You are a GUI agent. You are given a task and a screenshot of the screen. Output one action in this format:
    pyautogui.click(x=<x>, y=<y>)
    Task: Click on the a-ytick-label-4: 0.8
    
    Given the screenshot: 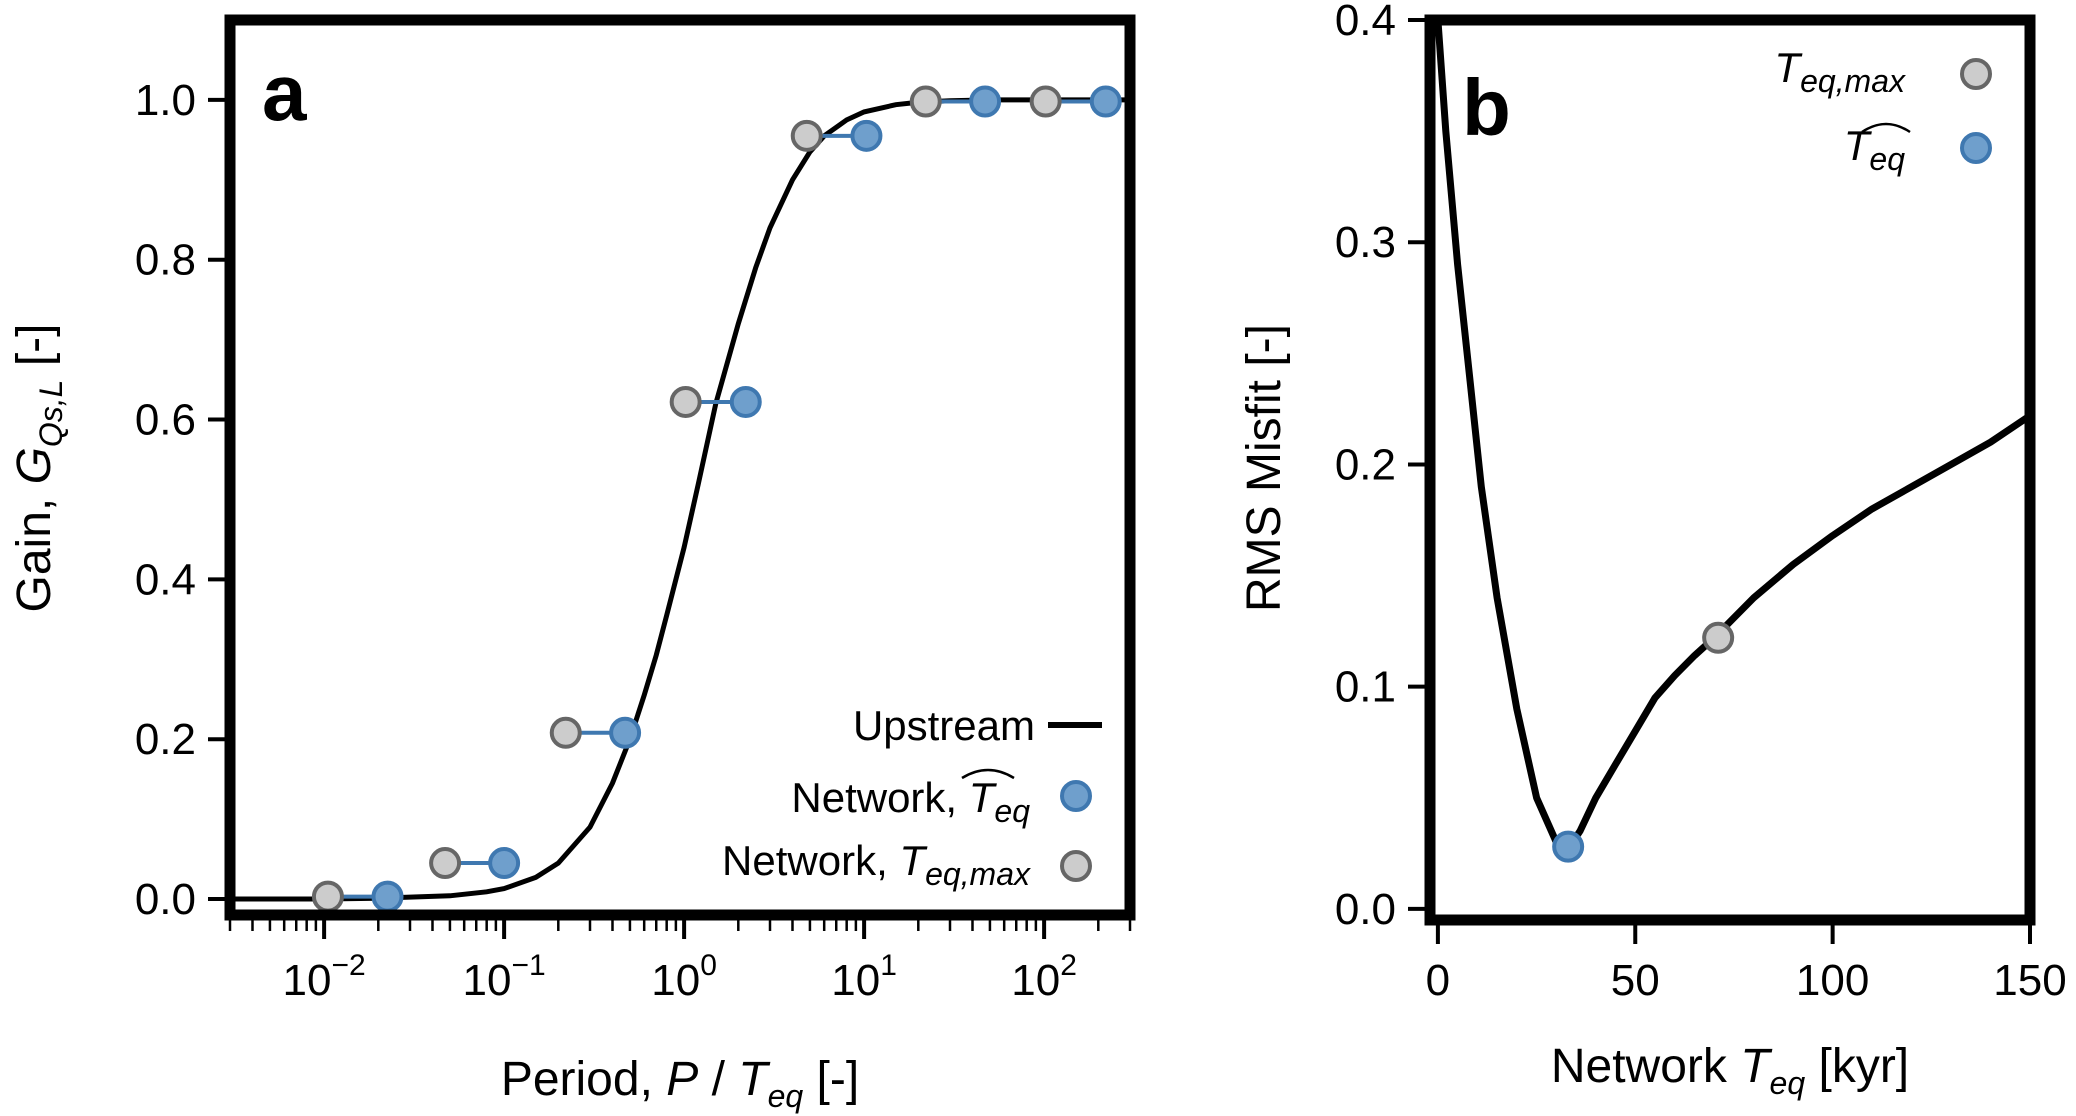 What is the action you would take?
    pyautogui.click(x=165, y=260)
    